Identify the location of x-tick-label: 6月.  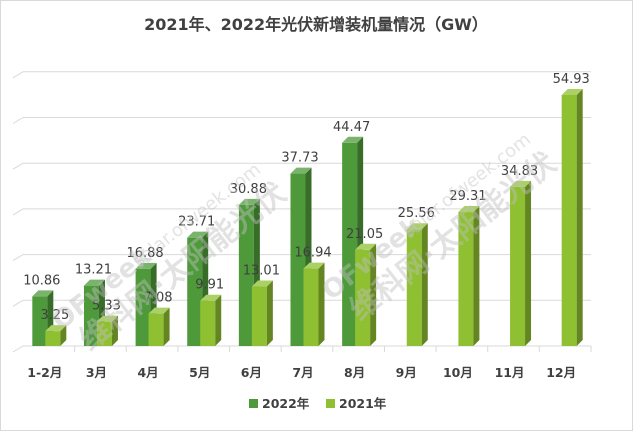
(251, 372).